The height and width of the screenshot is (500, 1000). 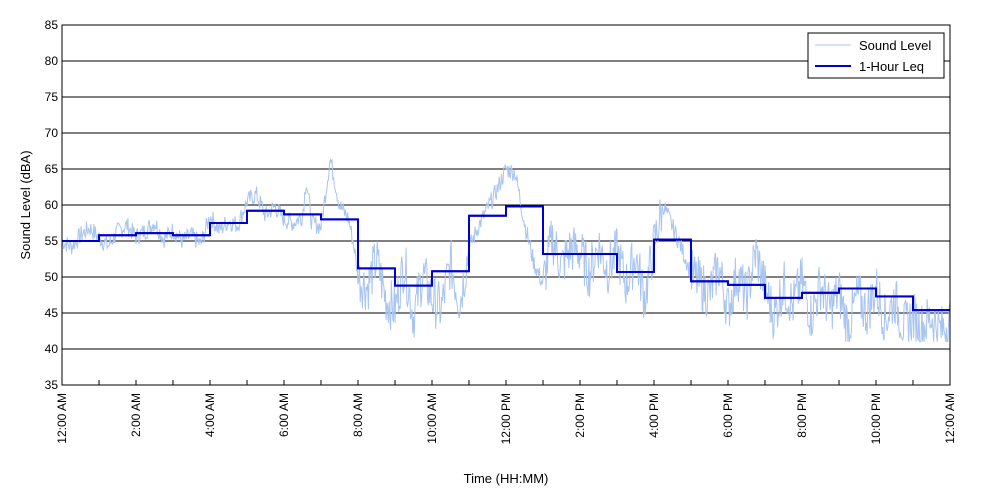 What do you see at coordinates (52, 169) in the screenshot?
I see `y-tick-label: 65` at bounding box center [52, 169].